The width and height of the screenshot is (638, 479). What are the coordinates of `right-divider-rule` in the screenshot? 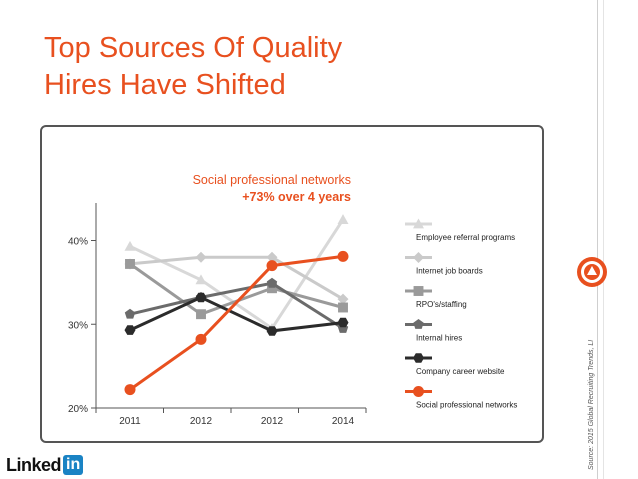 It's located at (597, 239).